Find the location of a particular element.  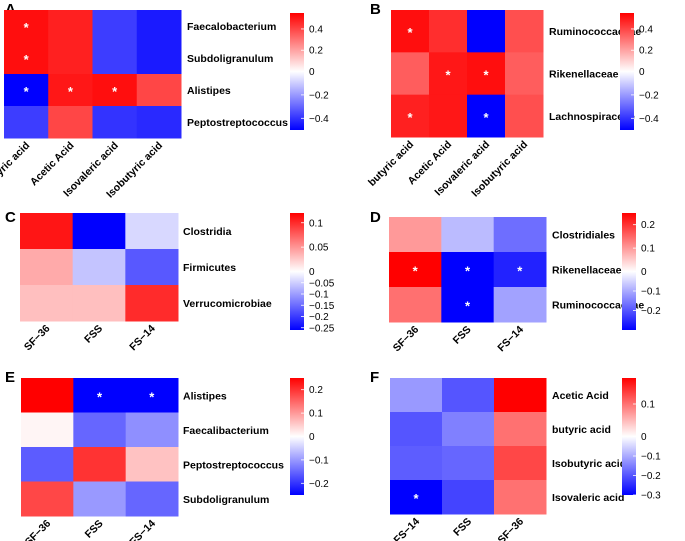

row-label: Firmicutes is located at coordinates (209, 268).